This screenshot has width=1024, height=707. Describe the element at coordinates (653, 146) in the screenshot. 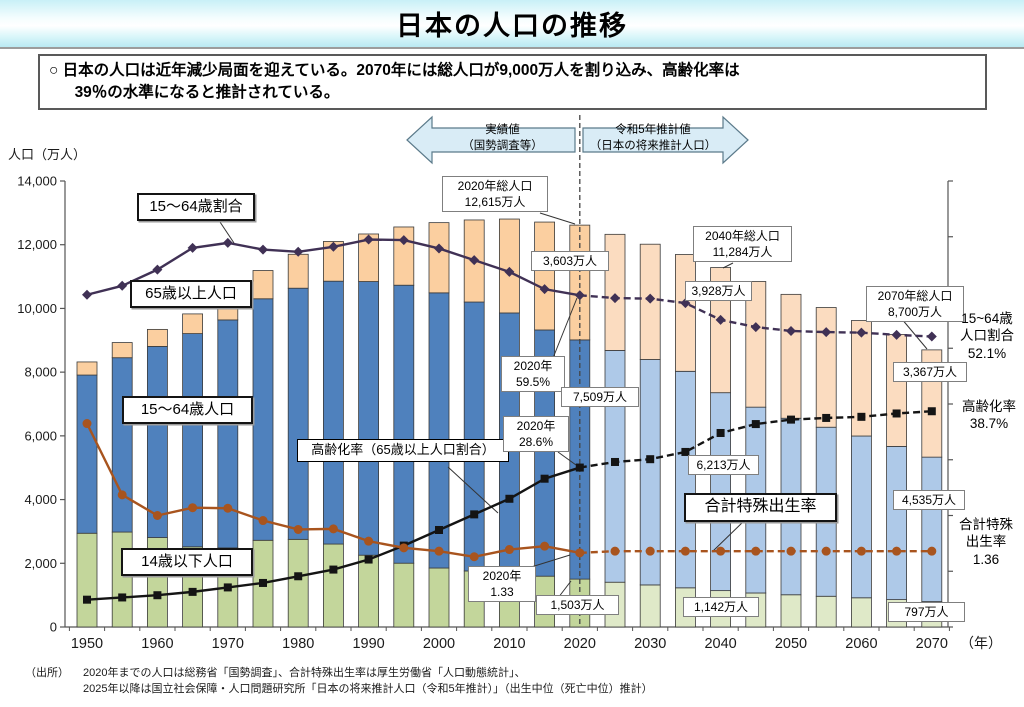

I see `projection-period-arrow-line2: （日本の将来推計人口）` at that location.